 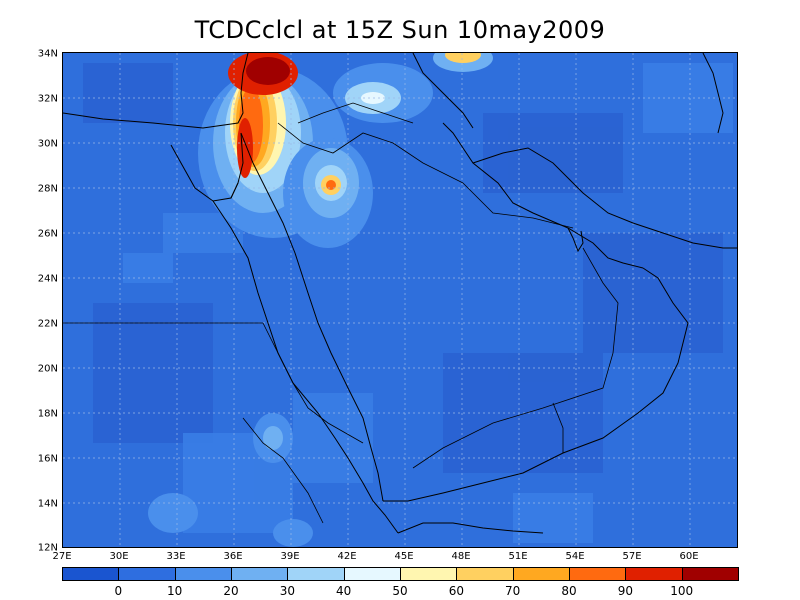 I want to click on x-axis-label-54e: 54E, so click(x=575, y=556).